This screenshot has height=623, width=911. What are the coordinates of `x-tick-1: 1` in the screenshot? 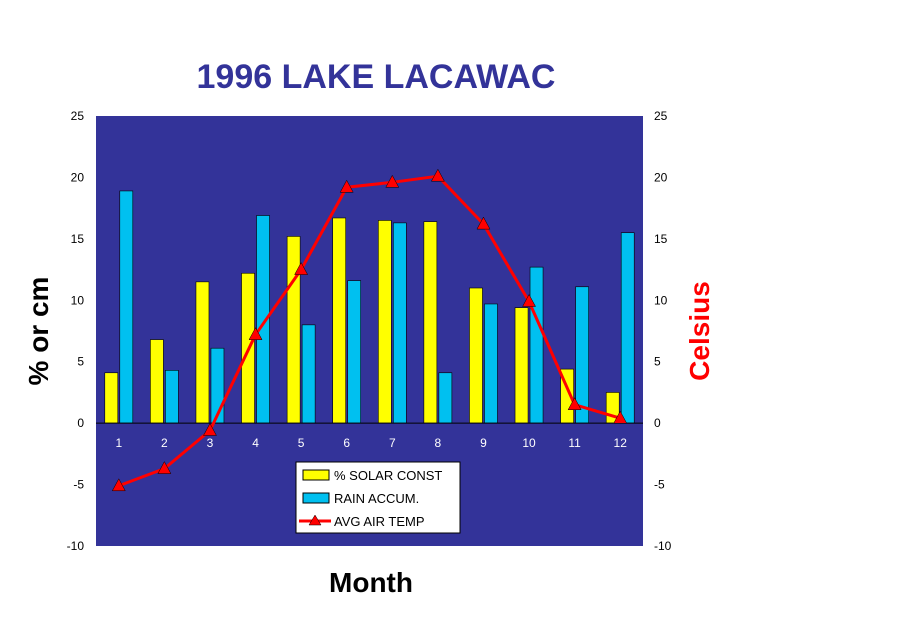 It's located at (118, 443).